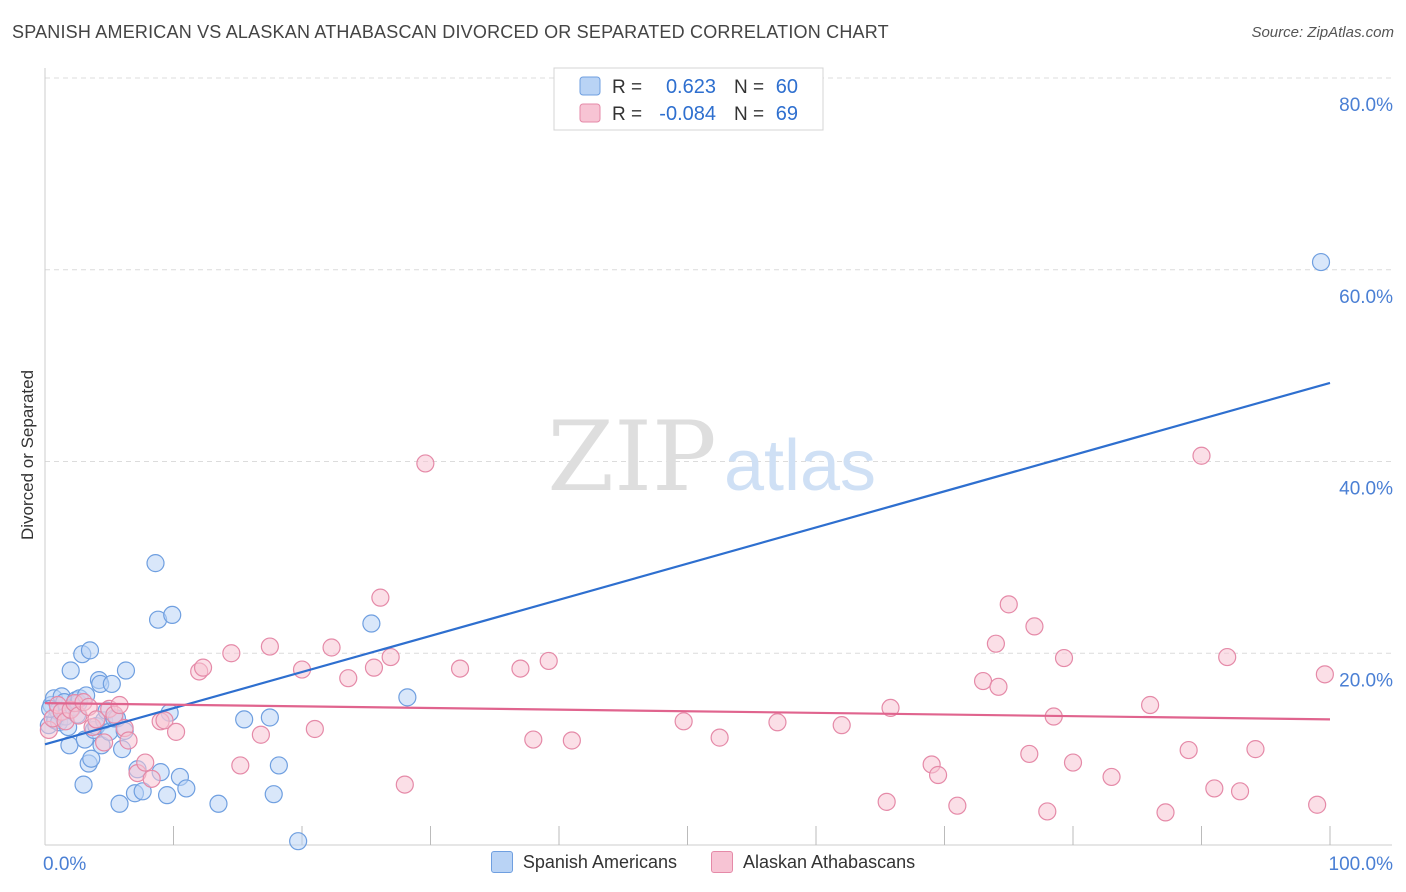 The width and height of the screenshot is (1406, 892). Describe the element at coordinates (829, 861) in the screenshot. I see `legend-label: Alaskan Athabascans` at that location.